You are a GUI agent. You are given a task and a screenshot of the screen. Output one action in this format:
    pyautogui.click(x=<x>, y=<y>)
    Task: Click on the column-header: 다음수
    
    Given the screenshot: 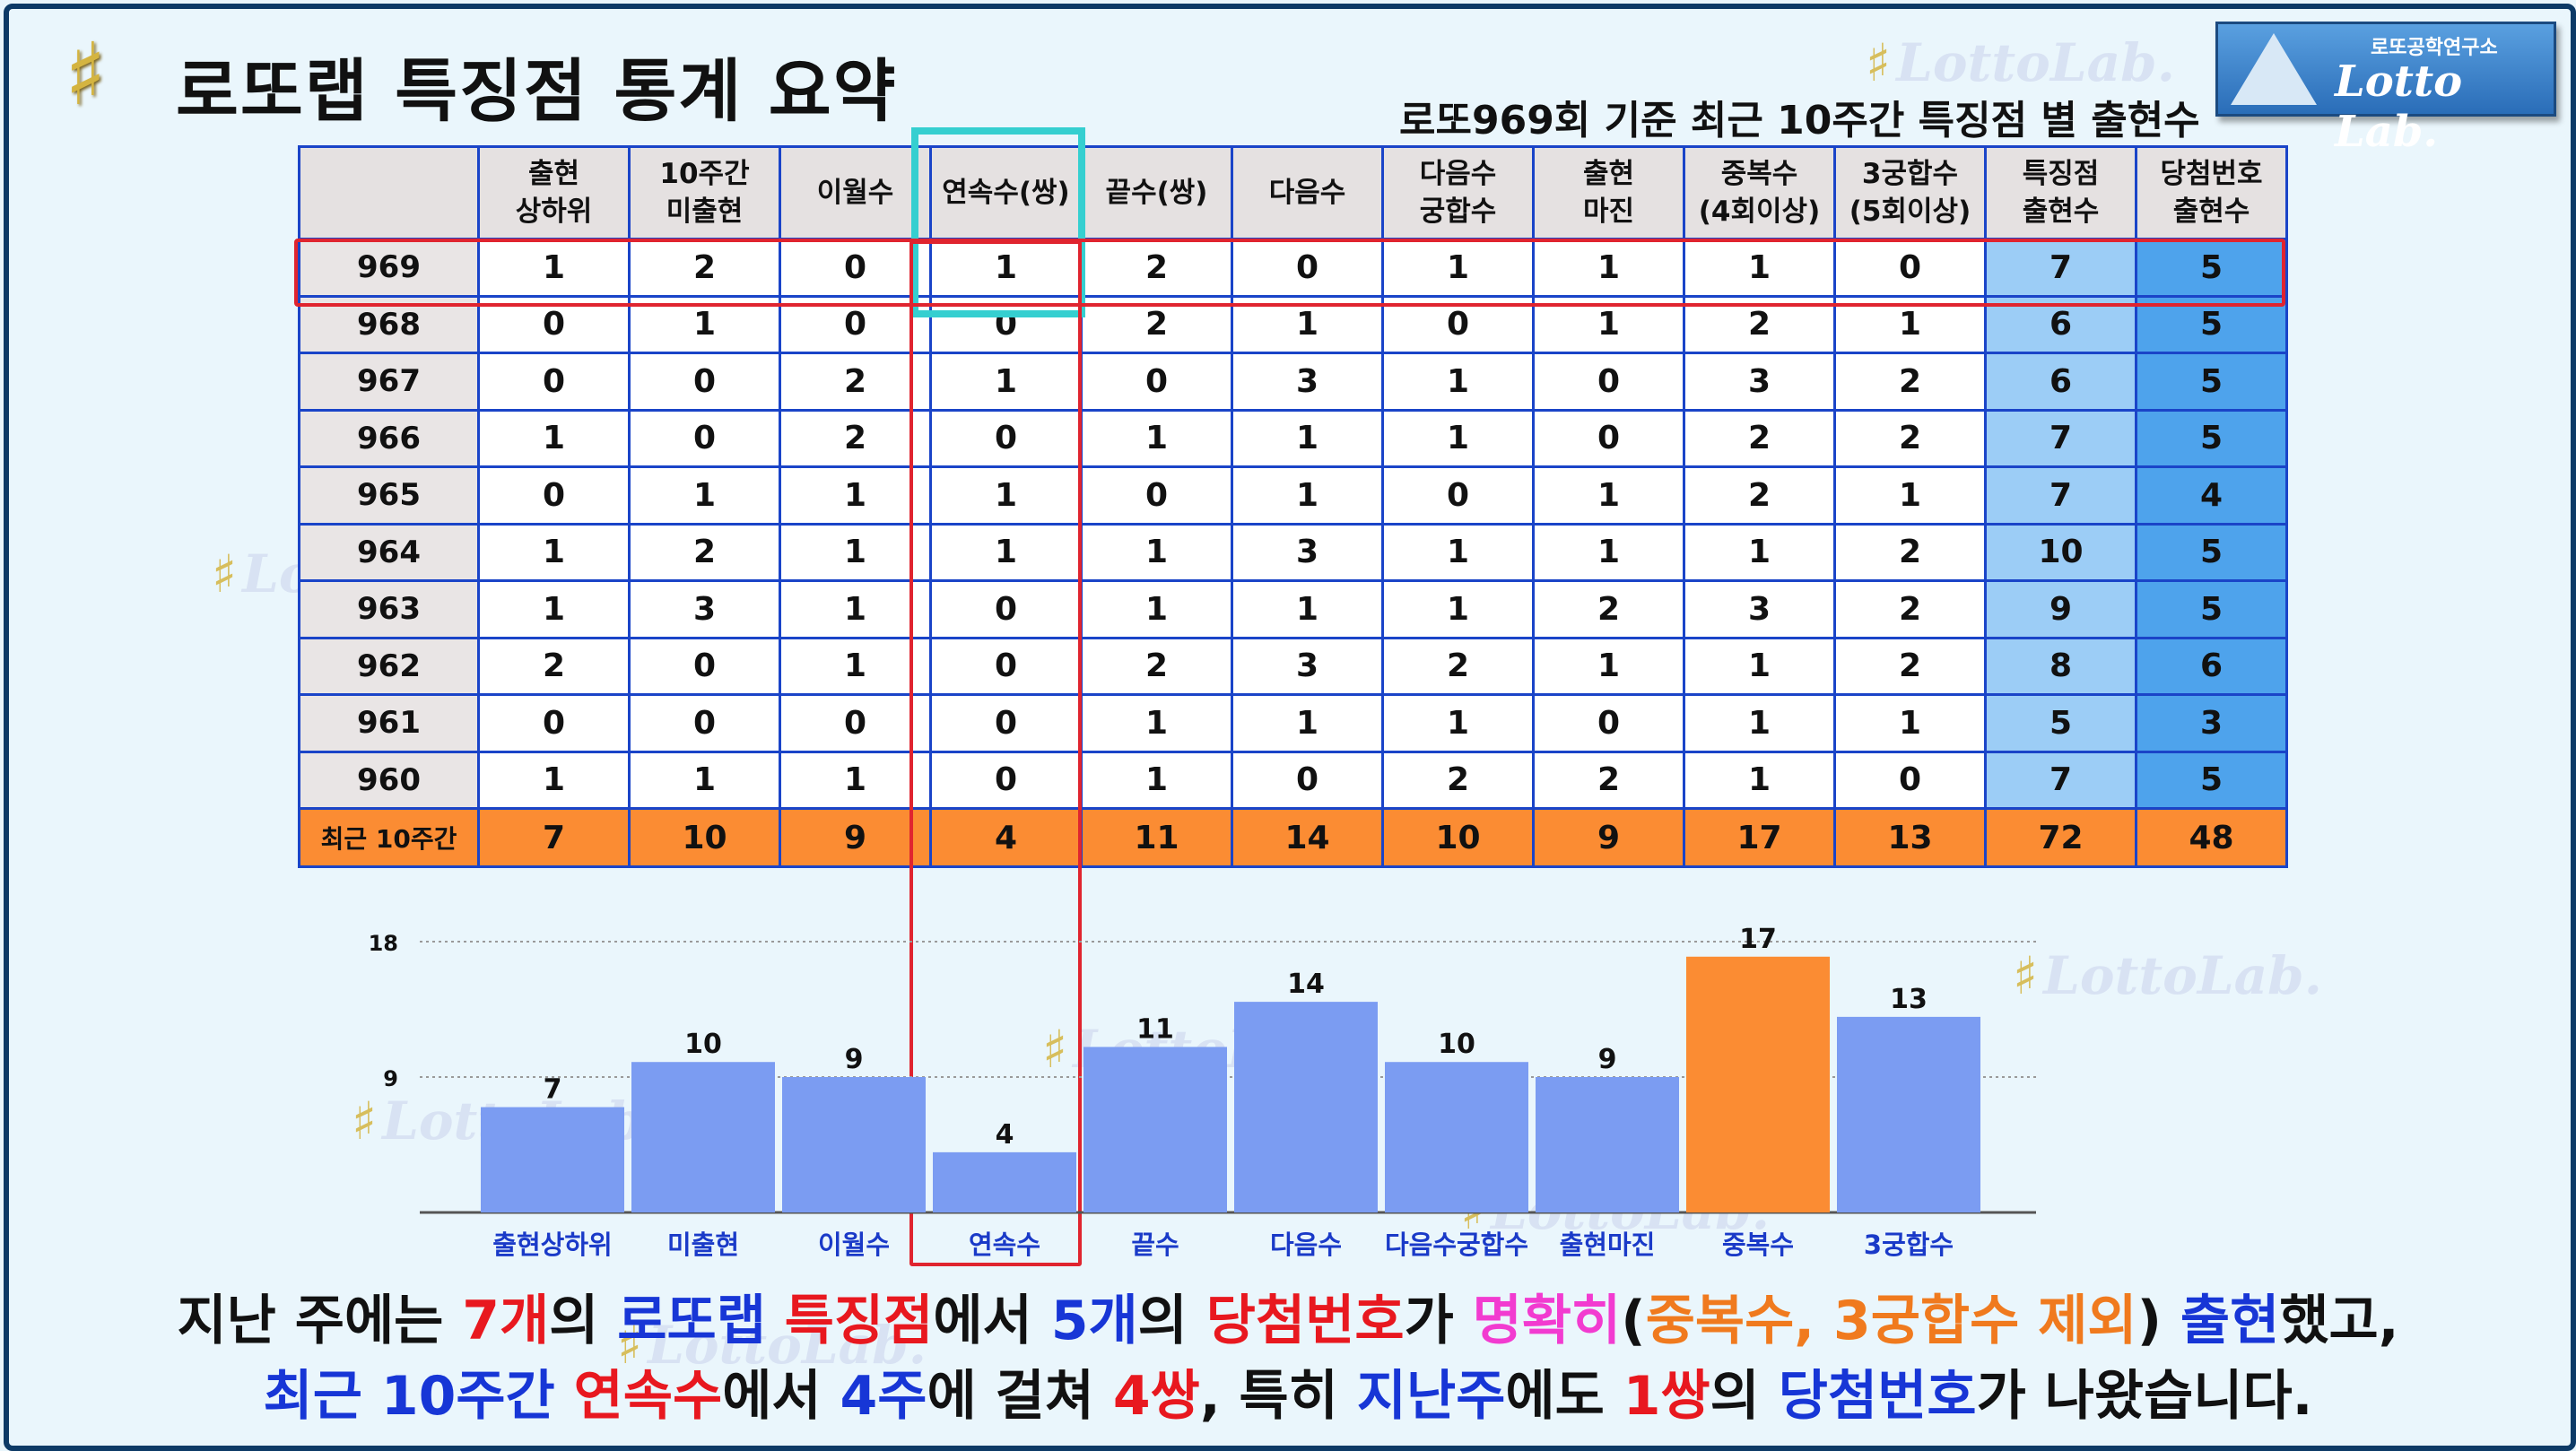 What is the action you would take?
    pyautogui.click(x=1307, y=192)
    